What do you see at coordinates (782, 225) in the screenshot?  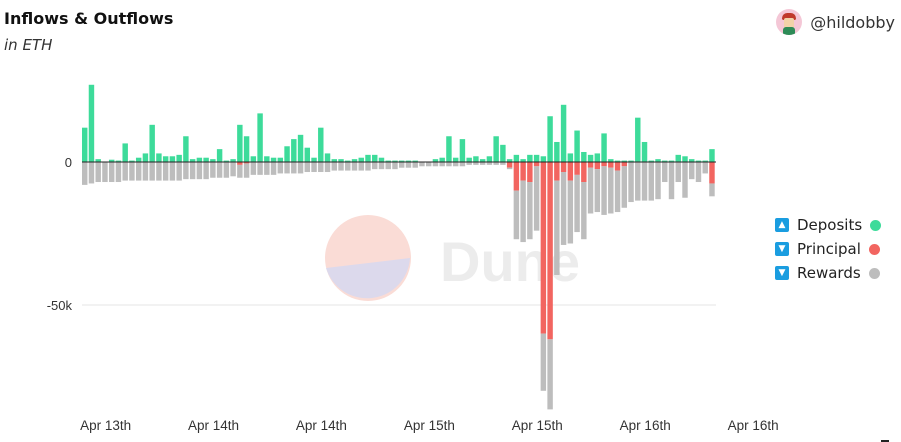 I see `triangle-up-icon: ▲` at bounding box center [782, 225].